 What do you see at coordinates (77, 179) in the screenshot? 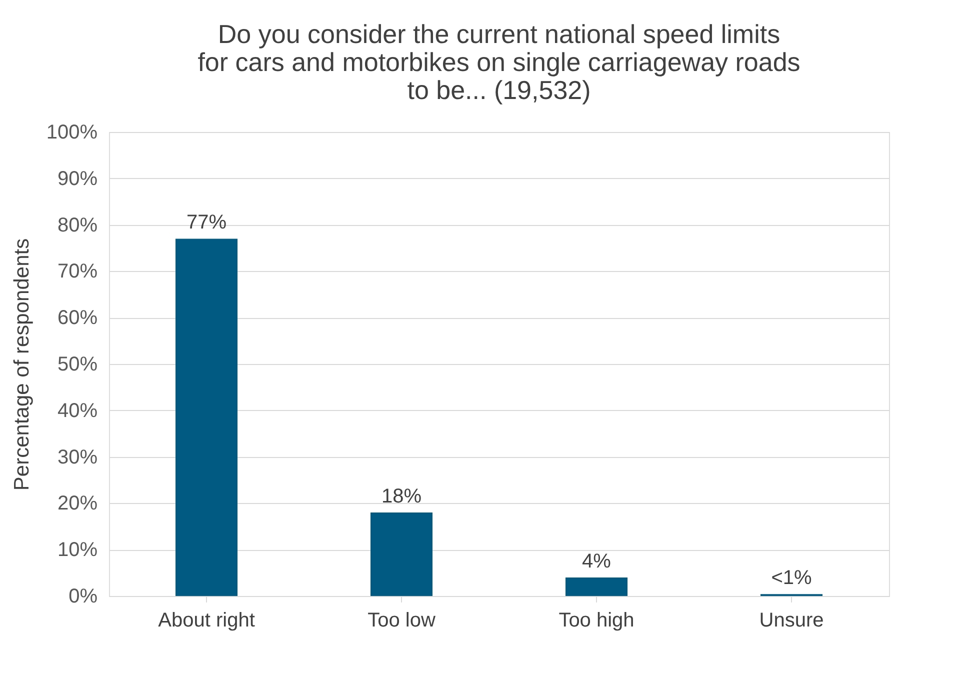
I see `y-tick-label: 90%` at bounding box center [77, 179].